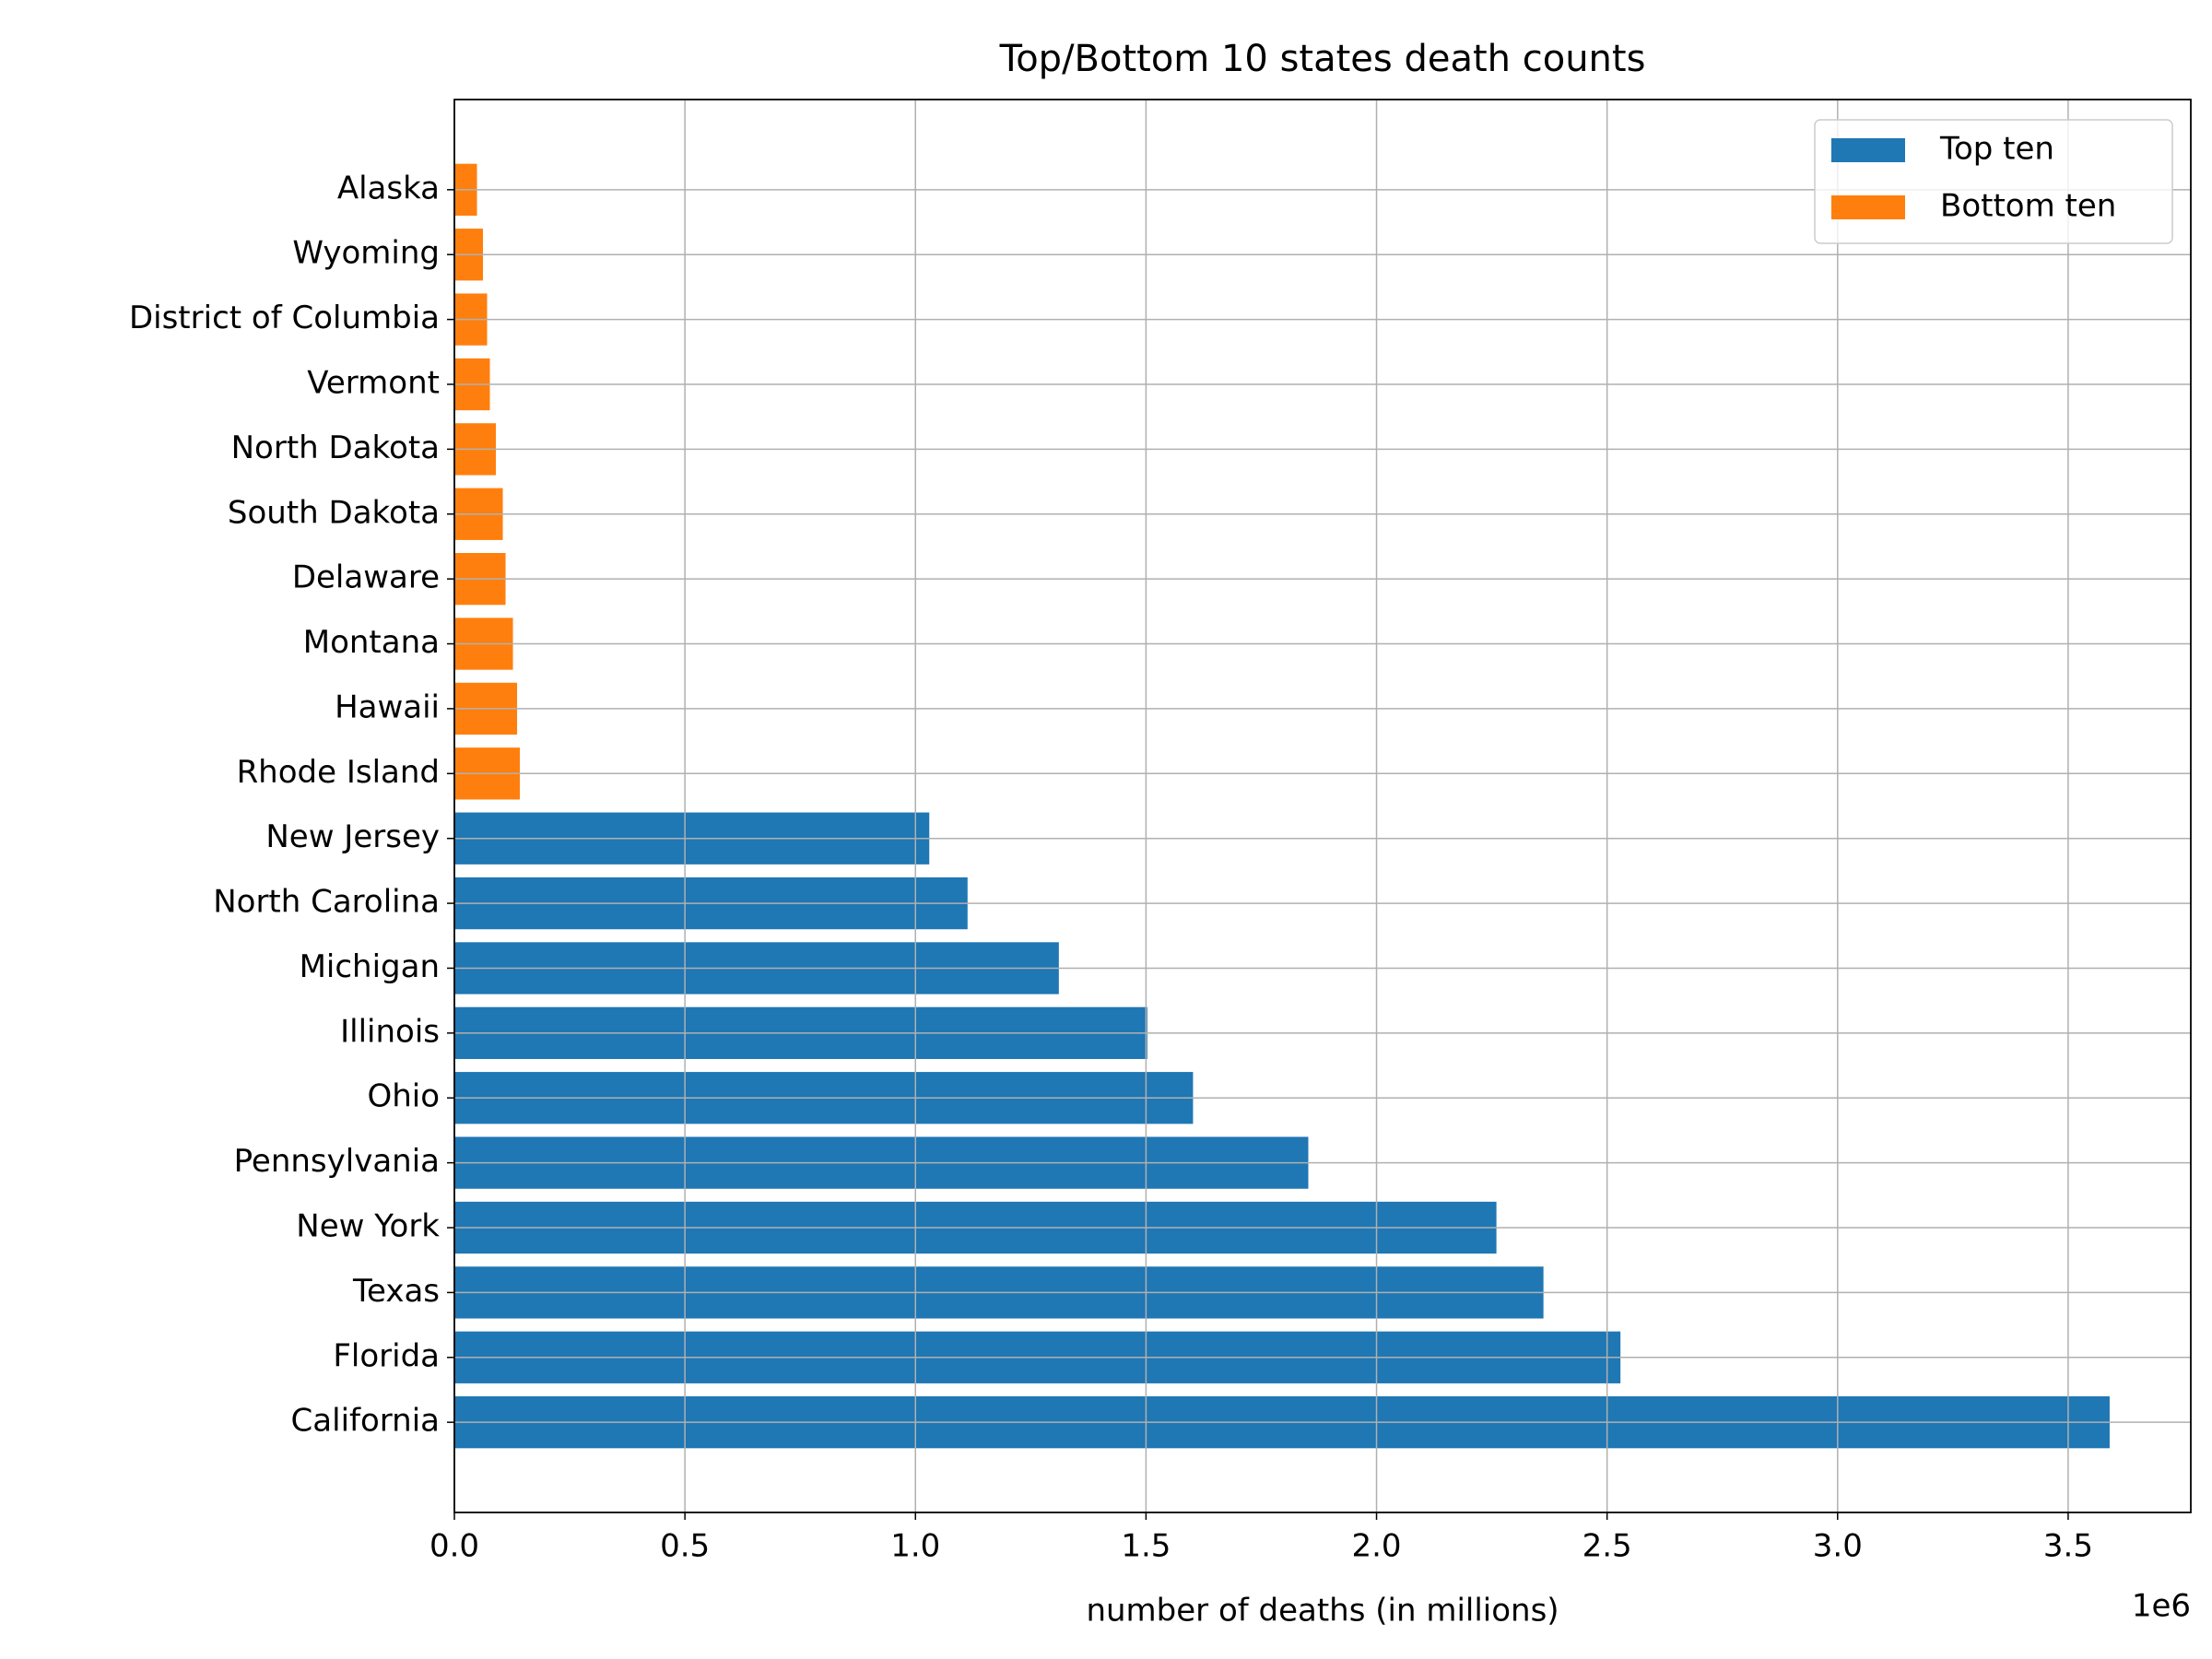 The width and height of the screenshot is (2212, 1659). Describe the element at coordinates (2028, 206) in the screenshot. I see `legend-label: Bottom ten` at that location.